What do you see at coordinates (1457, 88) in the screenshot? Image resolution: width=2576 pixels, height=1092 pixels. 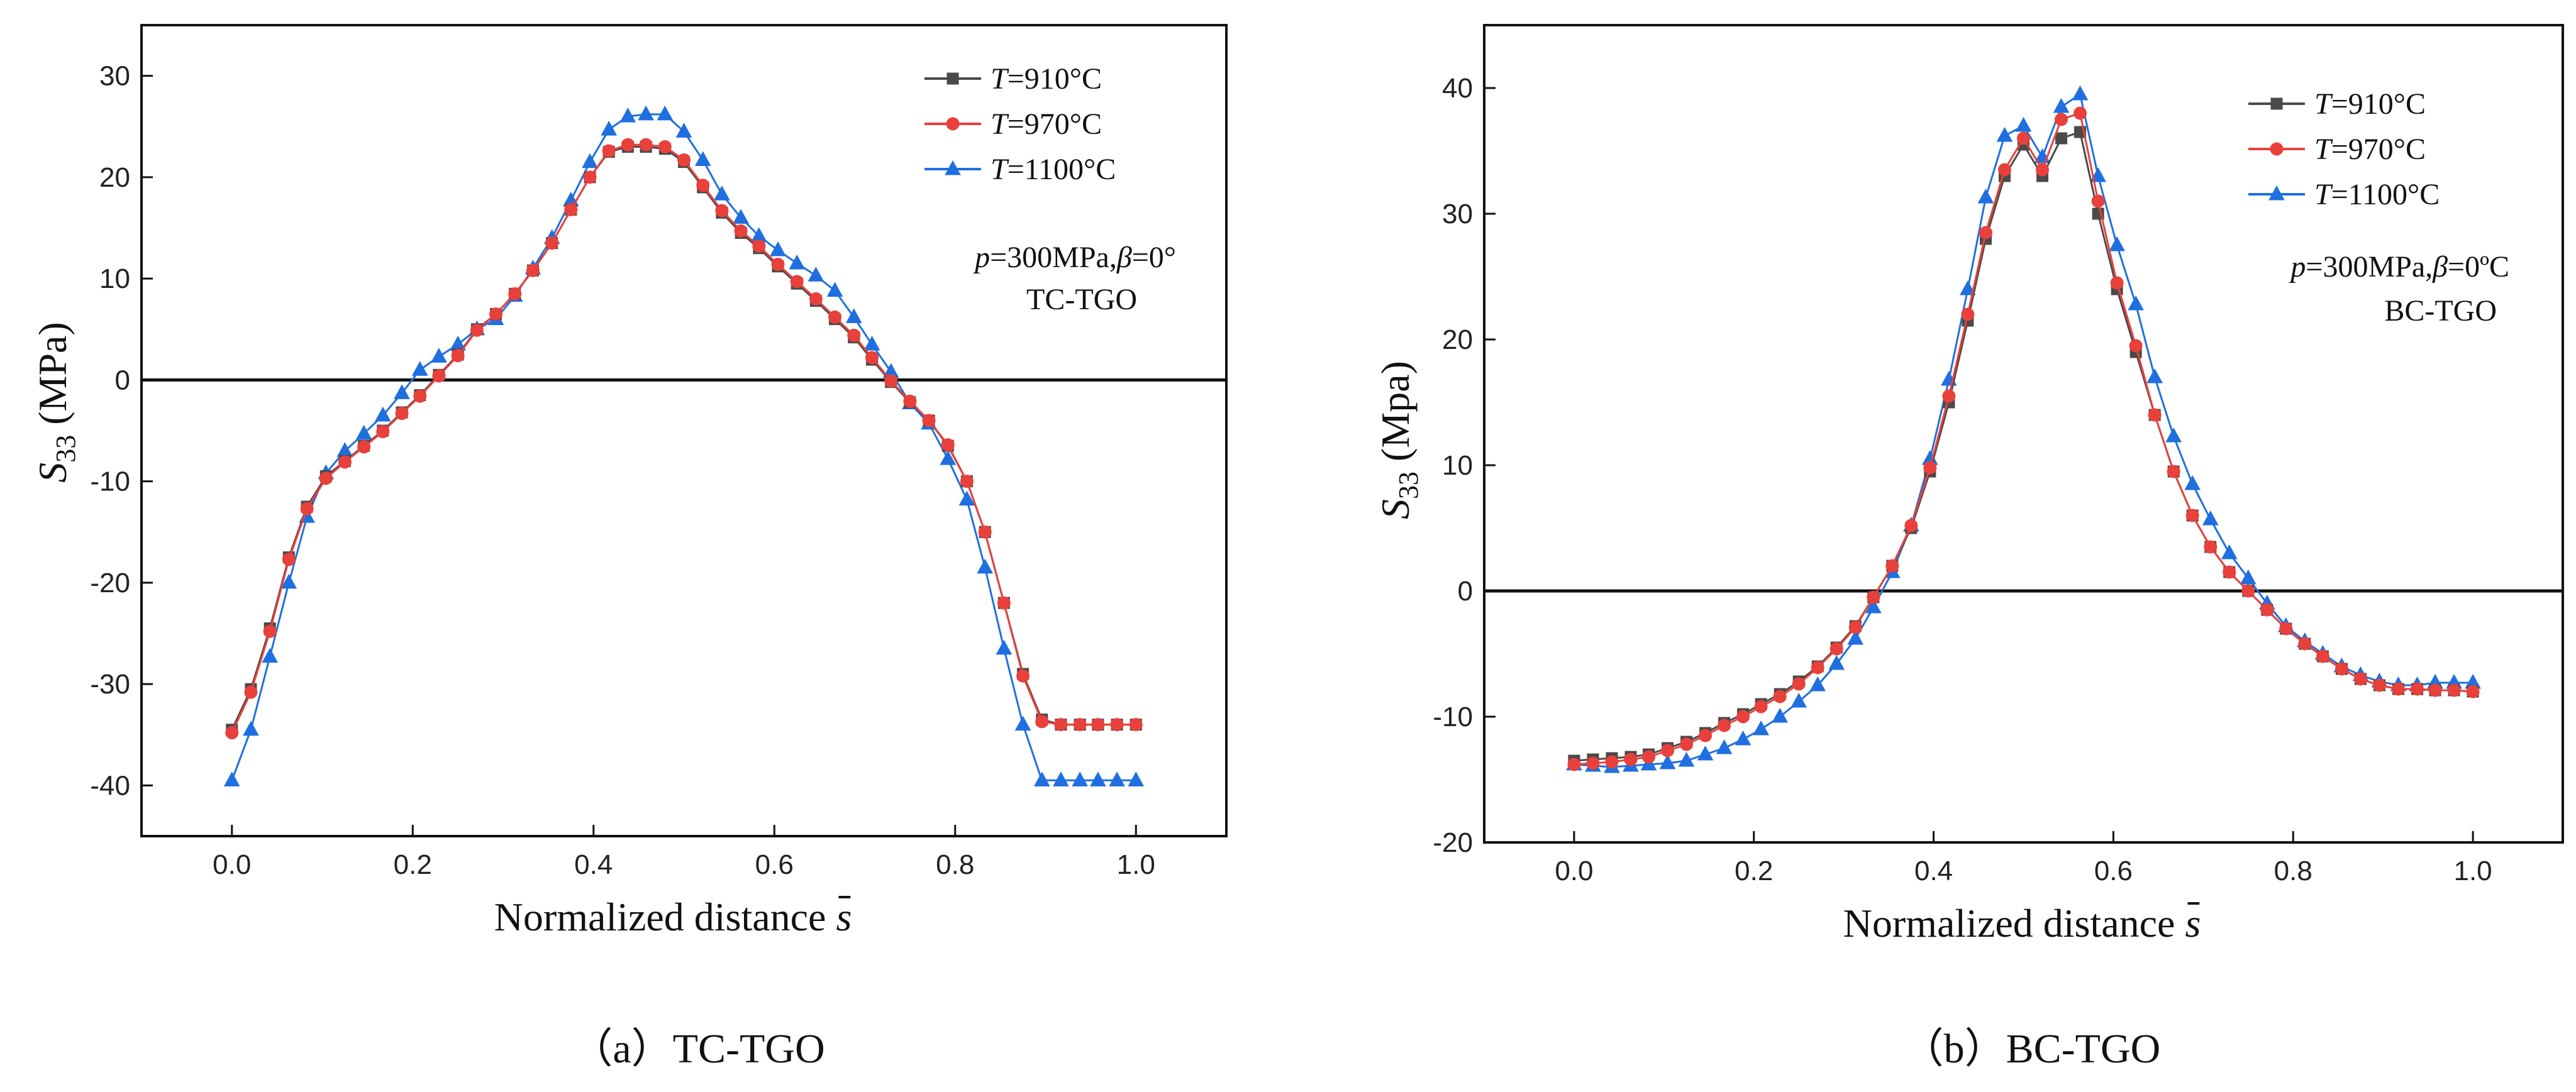 I see `y-tick-label: 40` at bounding box center [1457, 88].